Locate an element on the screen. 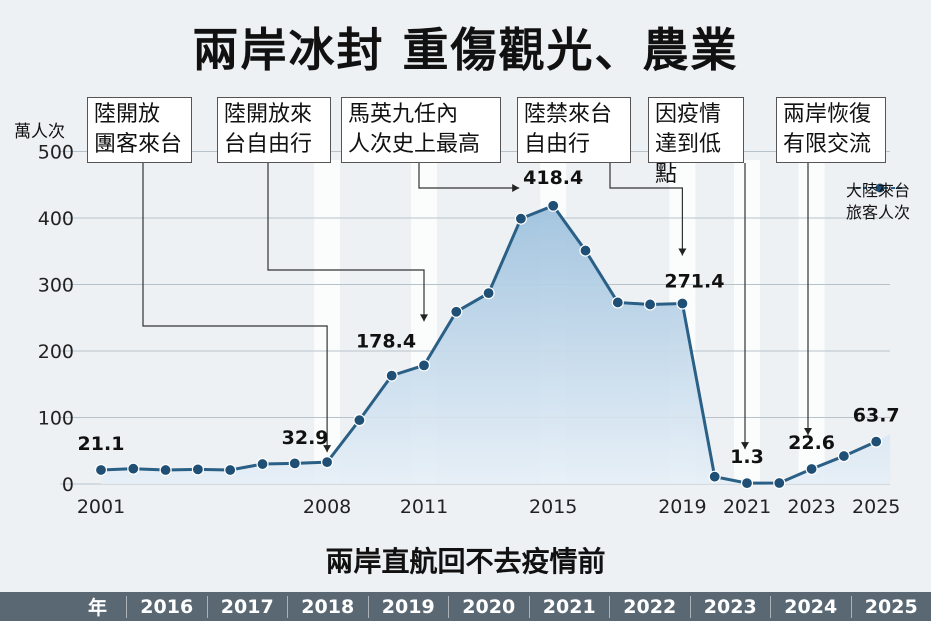 The height and width of the screenshot is (621, 931). data-label: 178.4 is located at coordinates (386, 341).